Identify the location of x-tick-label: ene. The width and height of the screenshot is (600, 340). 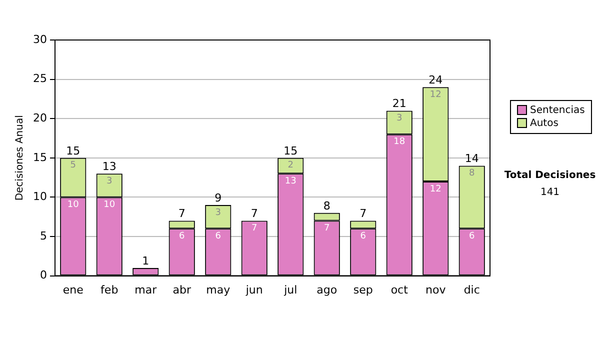
(73, 289).